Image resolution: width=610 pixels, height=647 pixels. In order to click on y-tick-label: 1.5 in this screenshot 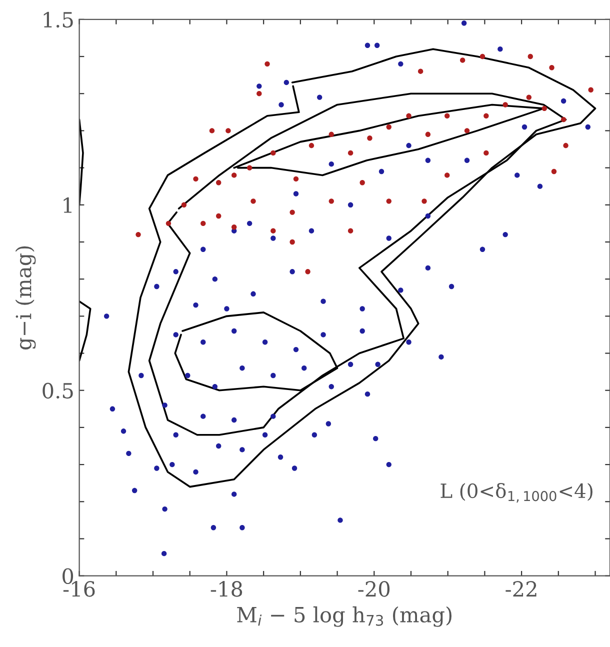, I will do `click(58, 20)`.